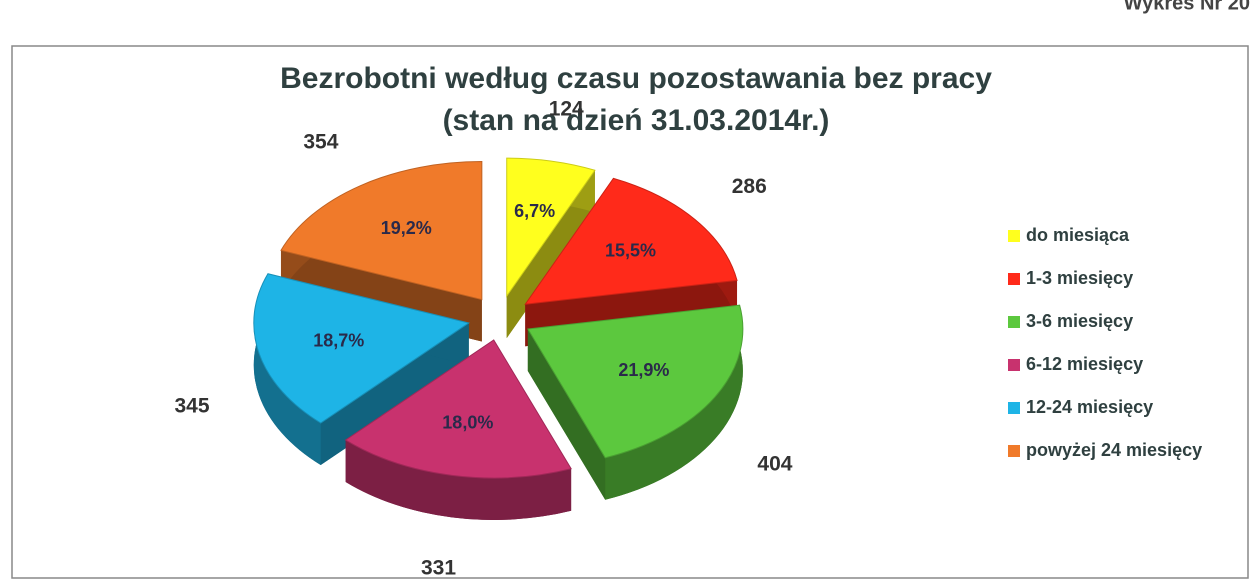 This screenshot has height=584, width=1257. What do you see at coordinates (566, 108) in the screenshot?
I see `value-label: 124` at bounding box center [566, 108].